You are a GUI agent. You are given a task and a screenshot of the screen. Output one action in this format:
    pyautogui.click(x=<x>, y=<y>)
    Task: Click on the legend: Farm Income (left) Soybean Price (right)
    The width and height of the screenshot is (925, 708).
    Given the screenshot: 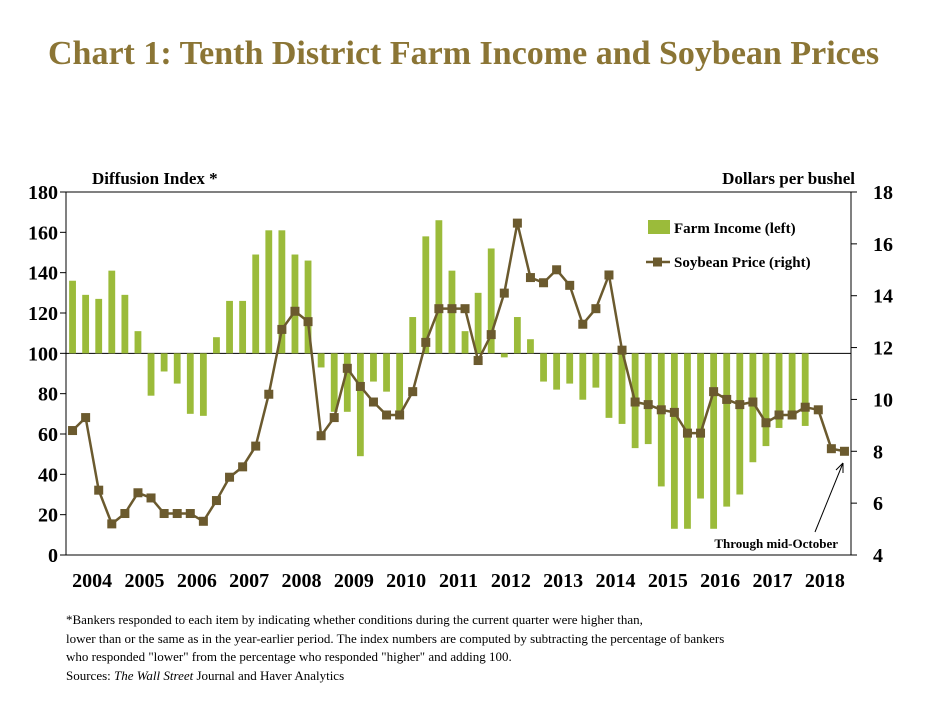 What is the action you would take?
    pyautogui.click(x=728, y=245)
    